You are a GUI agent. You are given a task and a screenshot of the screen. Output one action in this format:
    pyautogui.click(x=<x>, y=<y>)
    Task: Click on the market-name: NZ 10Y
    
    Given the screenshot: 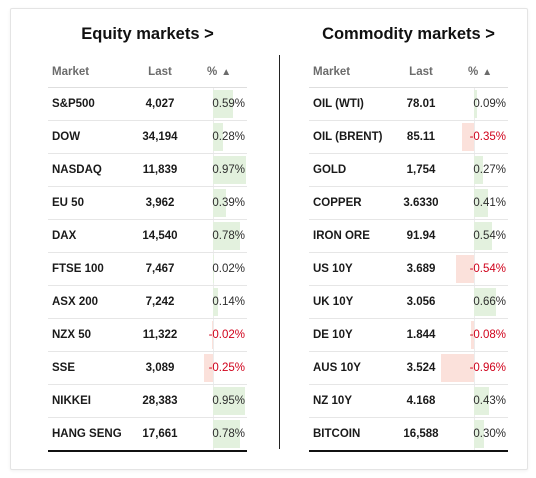 What is the action you would take?
    pyautogui.click(x=332, y=401)
    